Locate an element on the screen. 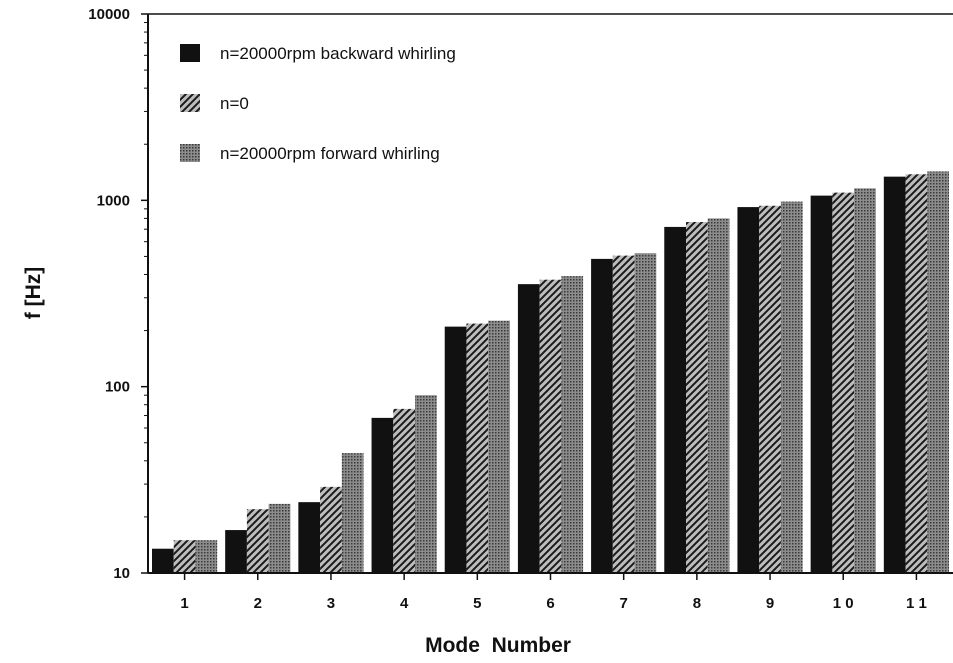  x-tick-label: 7 is located at coordinates (624, 603).